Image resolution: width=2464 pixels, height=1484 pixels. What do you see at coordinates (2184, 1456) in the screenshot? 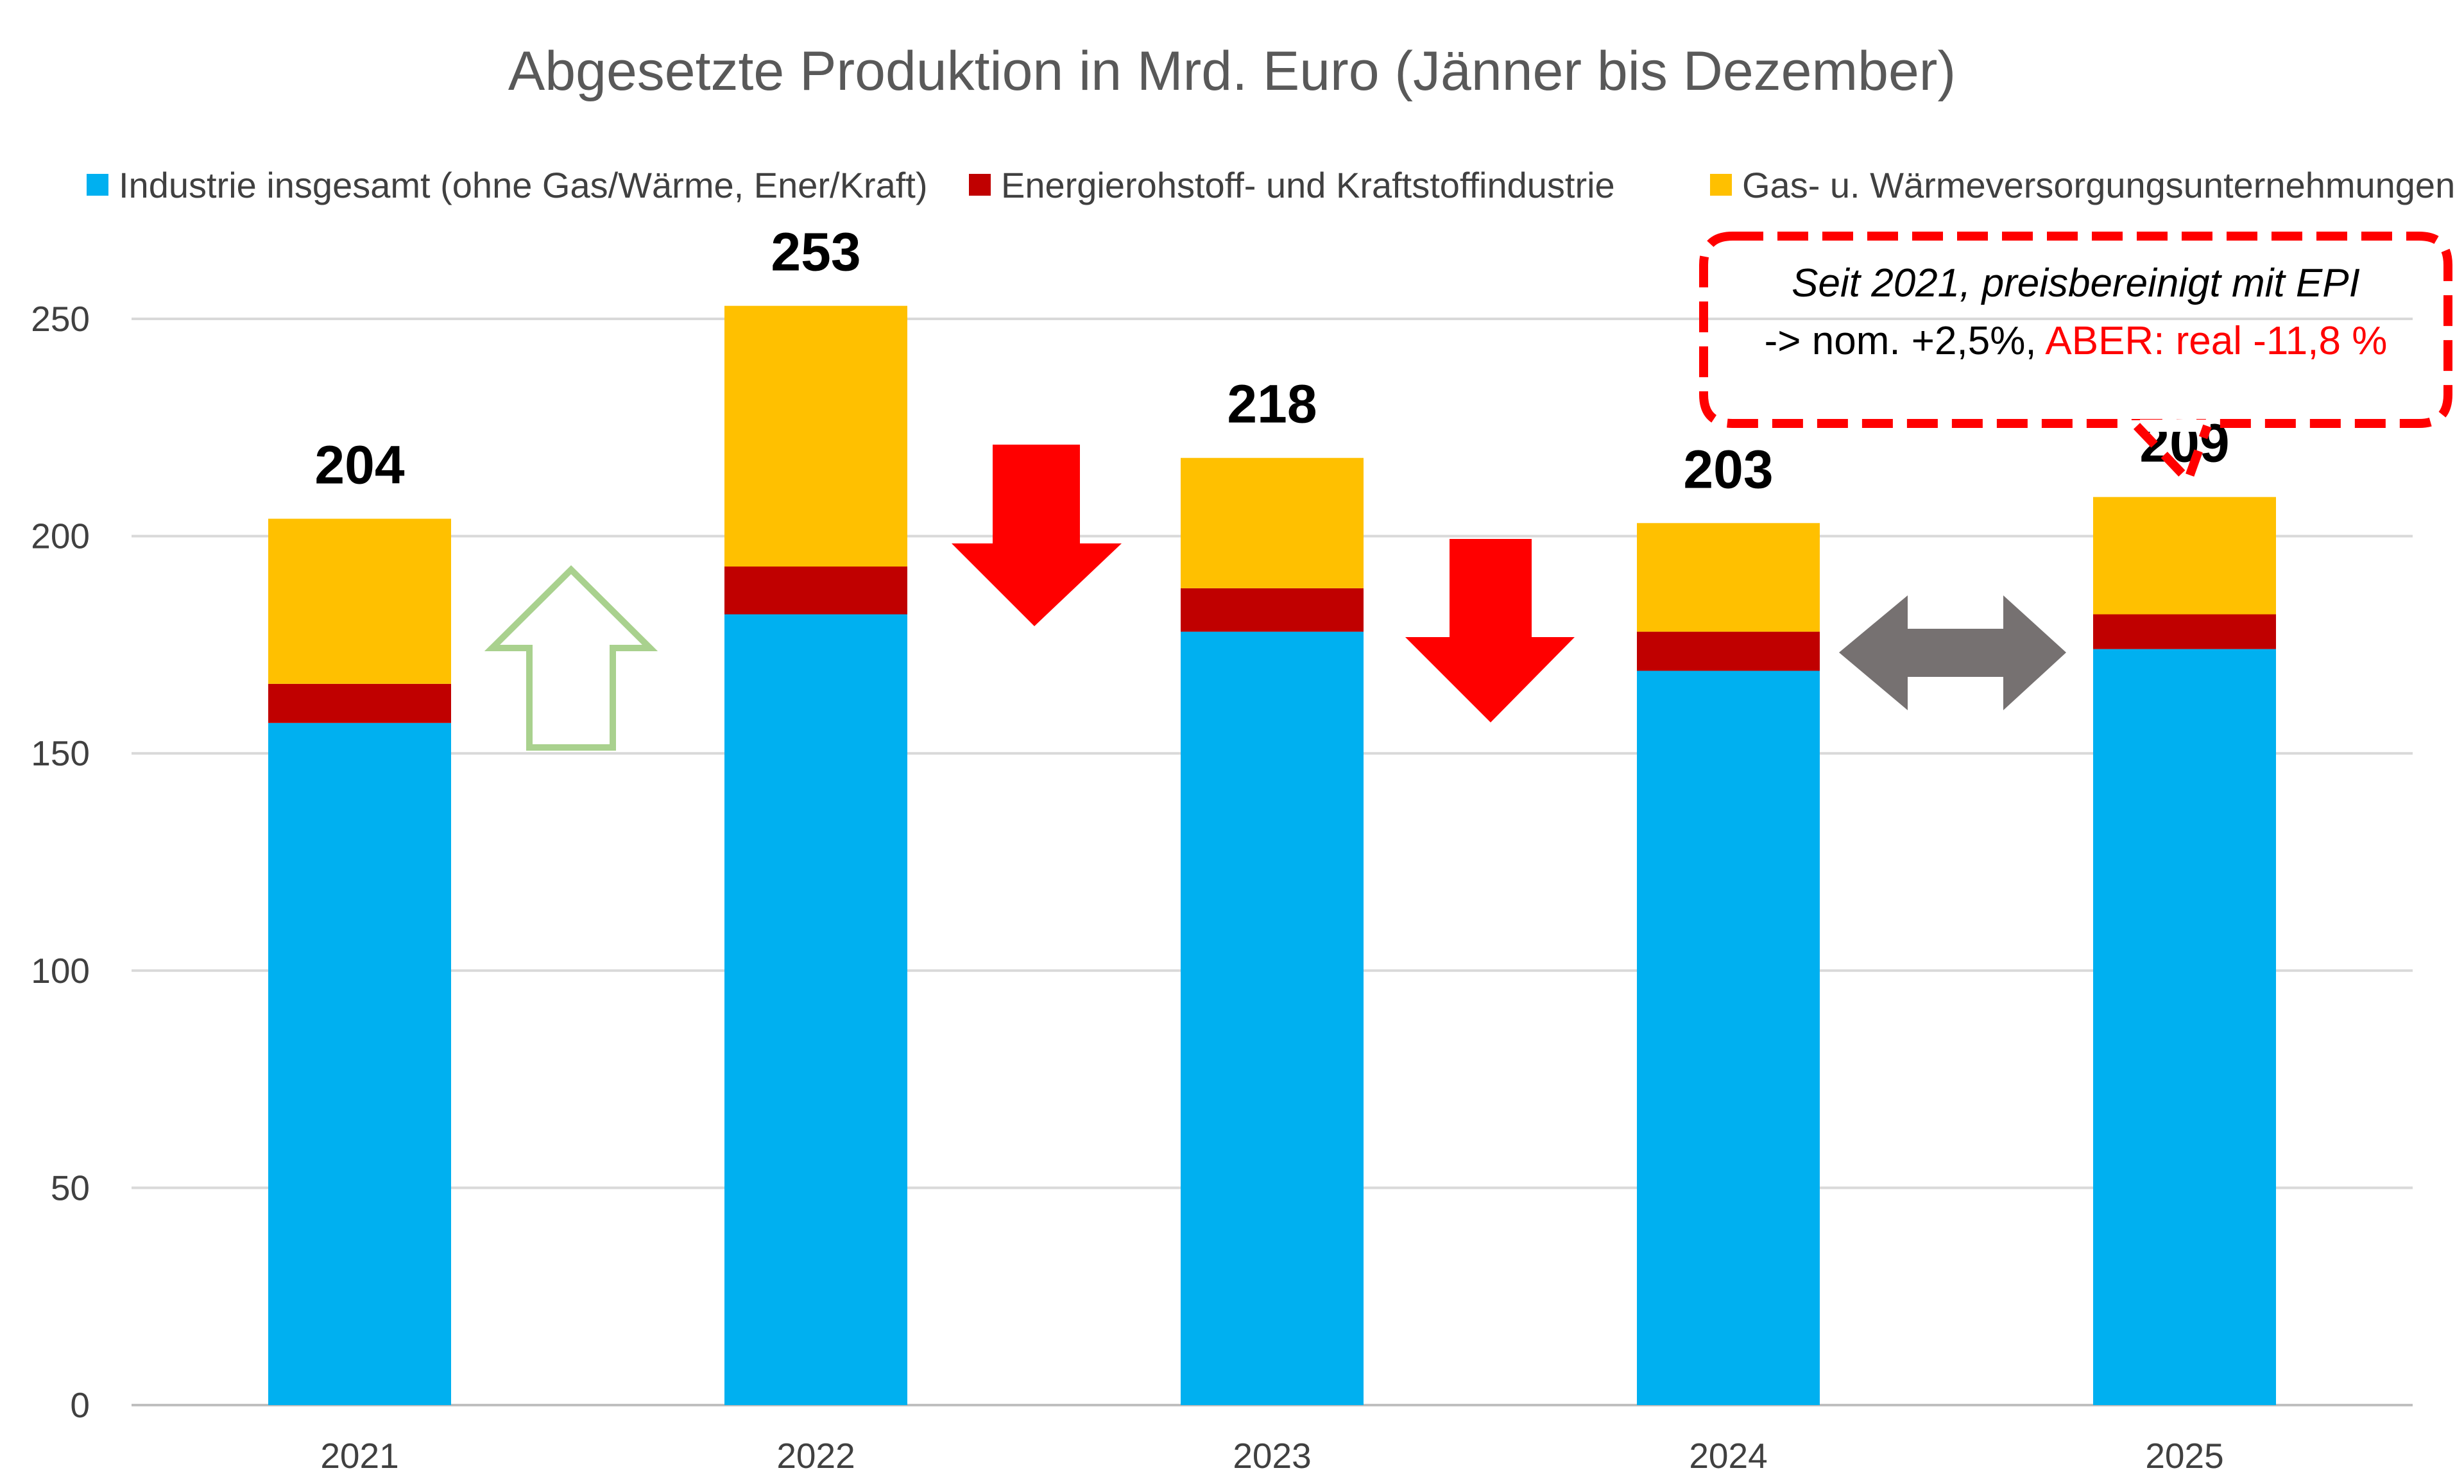
I see `x-tick-label: 2025` at bounding box center [2184, 1456].